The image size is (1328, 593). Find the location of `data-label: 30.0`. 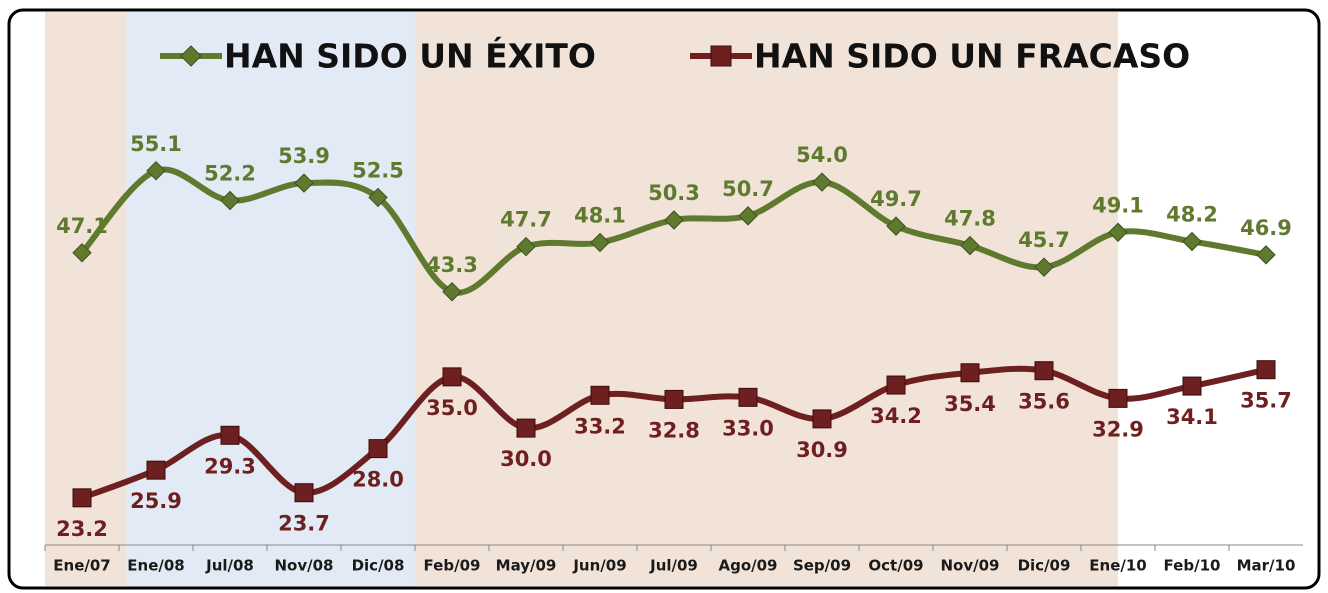

data-label: 30.0 is located at coordinates (526, 459).